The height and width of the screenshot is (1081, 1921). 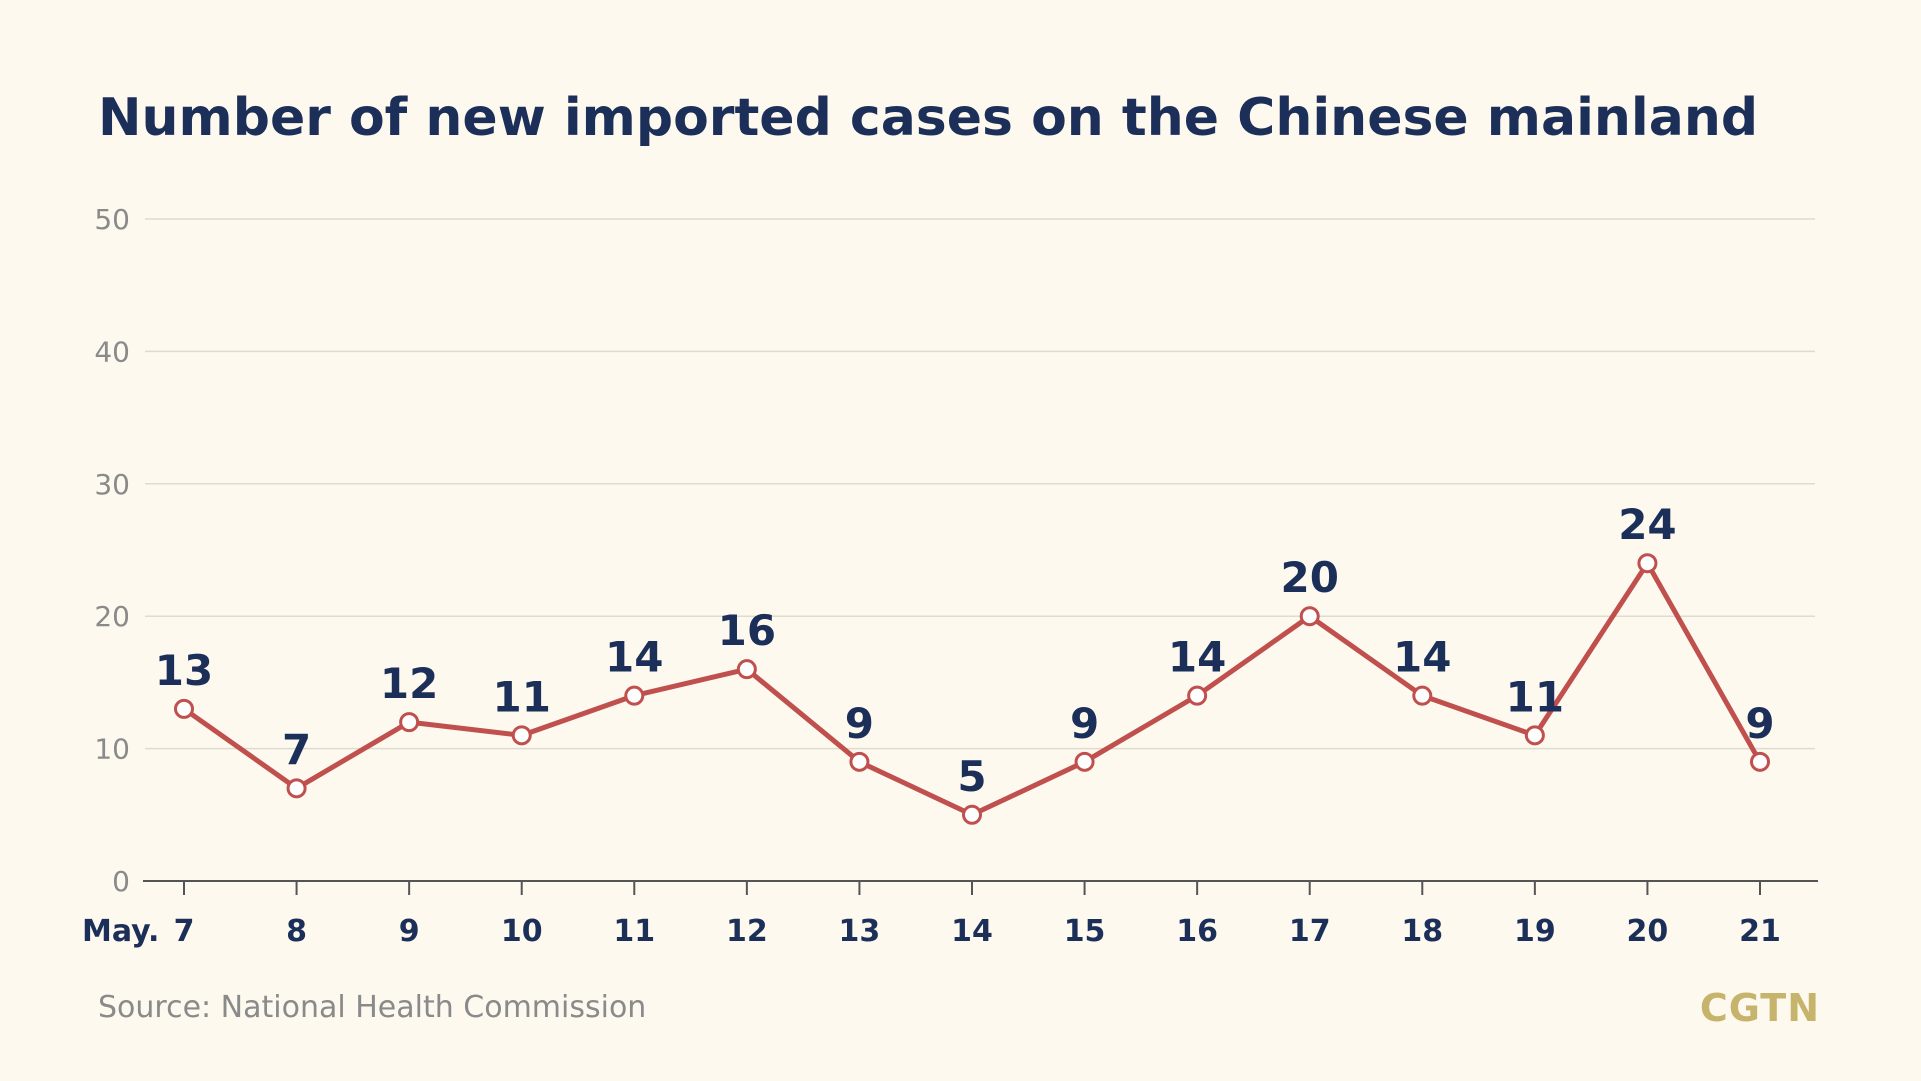 I want to click on y-tick-label: 30, so click(x=112, y=484).